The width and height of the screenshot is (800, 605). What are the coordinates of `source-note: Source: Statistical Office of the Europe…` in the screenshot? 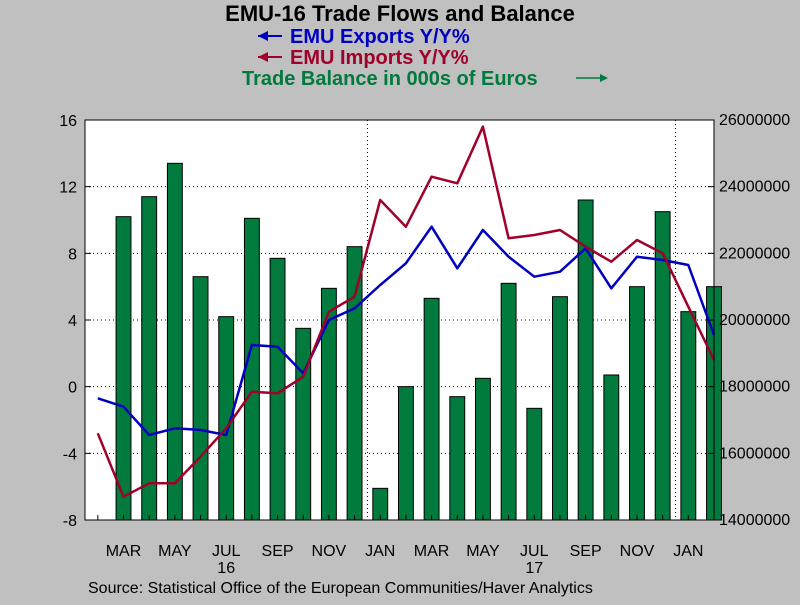 It's located at (340, 588).